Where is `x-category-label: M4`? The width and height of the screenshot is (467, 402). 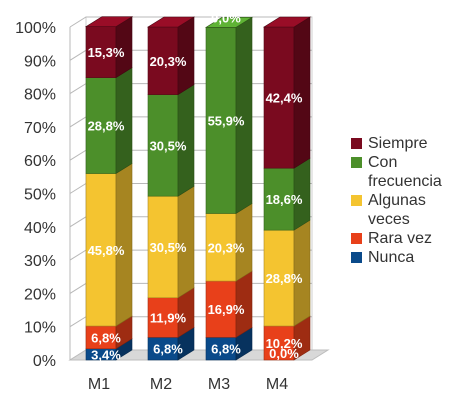
x-category-label: M4 is located at coordinates (277, 384).